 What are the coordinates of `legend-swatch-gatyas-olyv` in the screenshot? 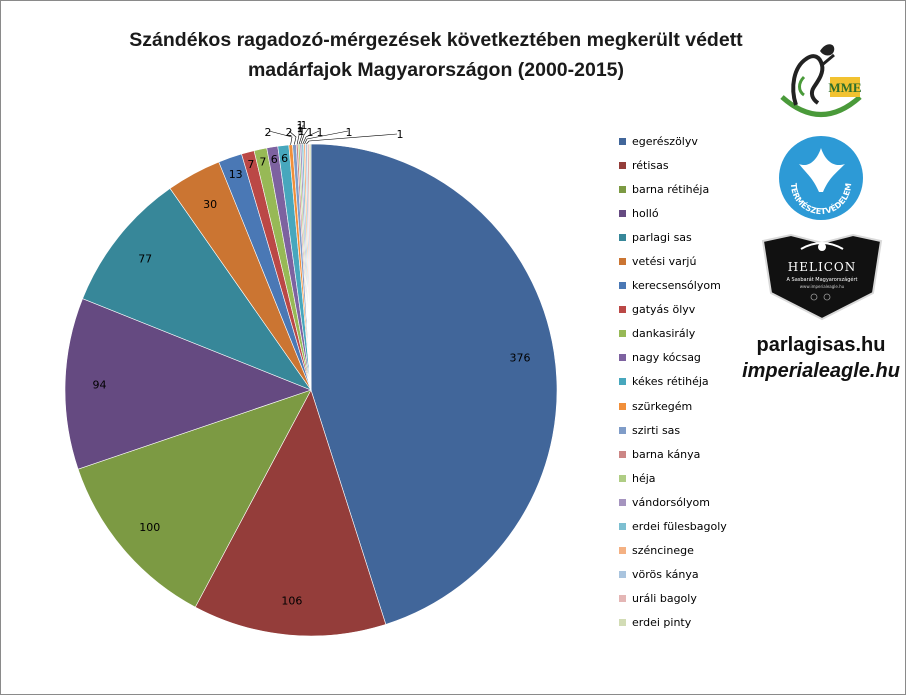 It's located at (622, 310).